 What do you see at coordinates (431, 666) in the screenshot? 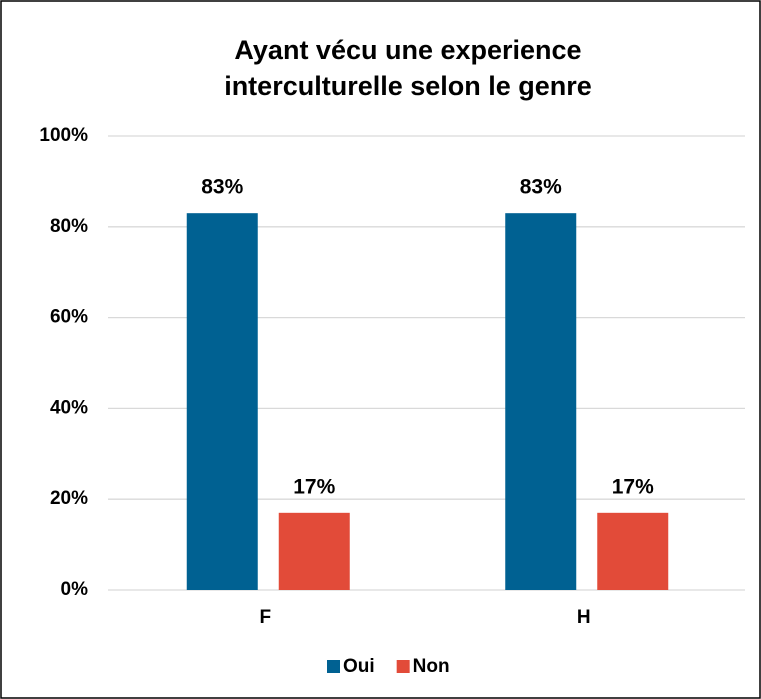
I see `legend-label: Non` at bounding box center [431, 666].